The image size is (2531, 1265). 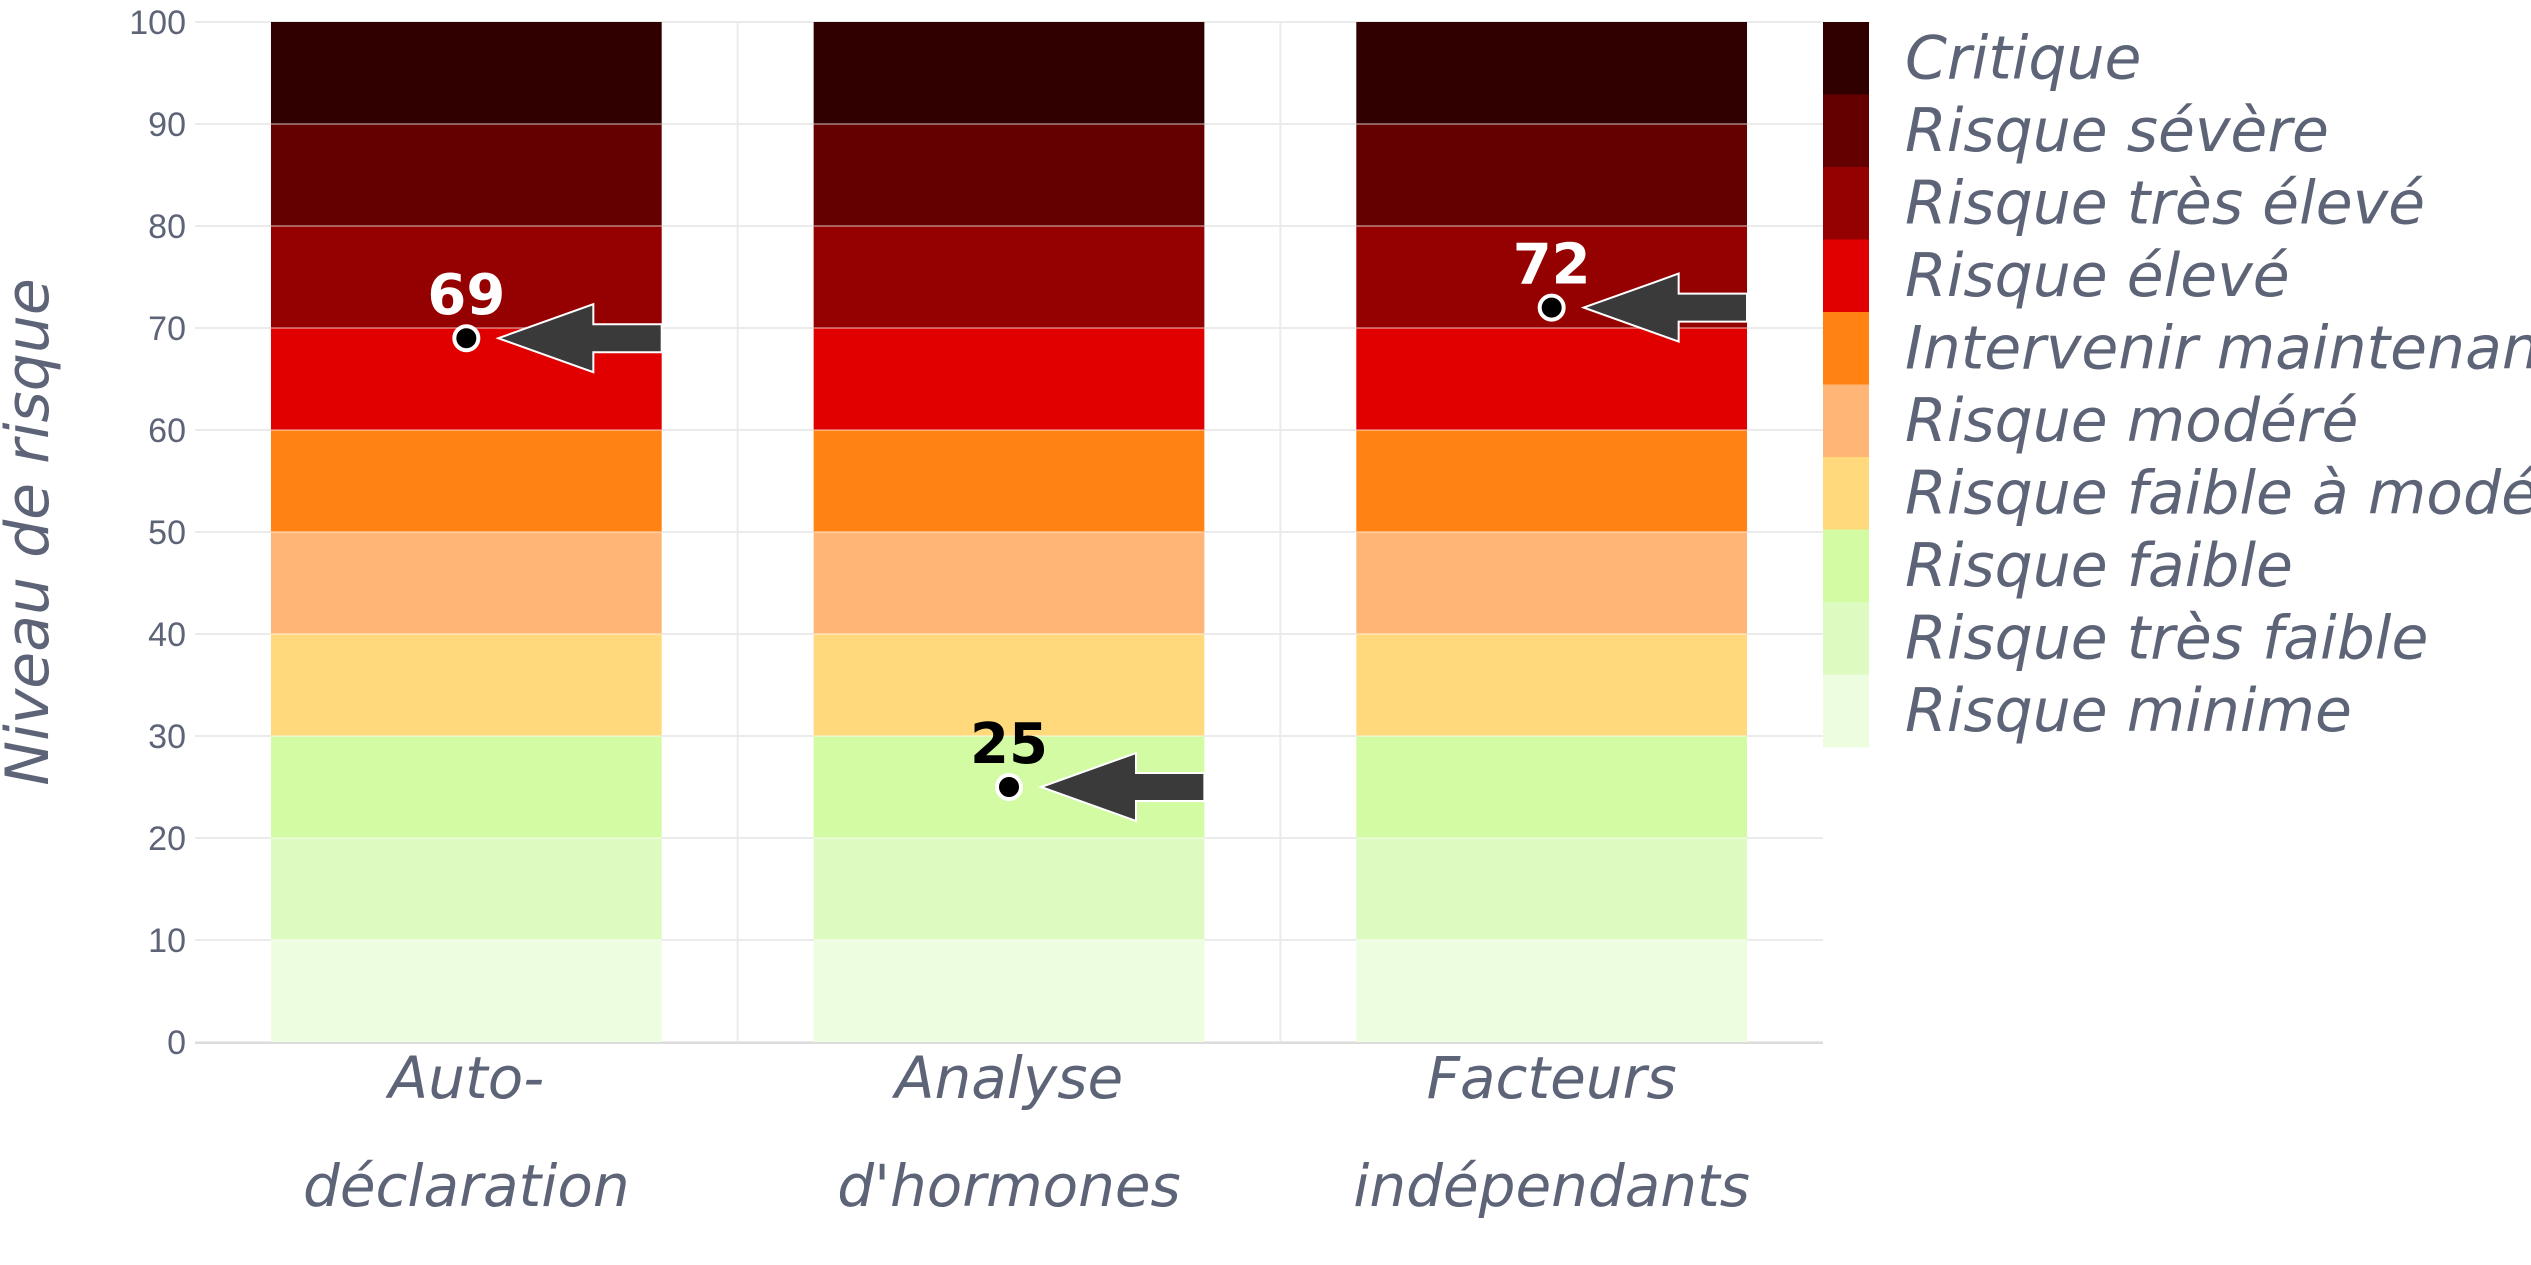 I want to click on score-label: 69, so click(x=466, y=295).